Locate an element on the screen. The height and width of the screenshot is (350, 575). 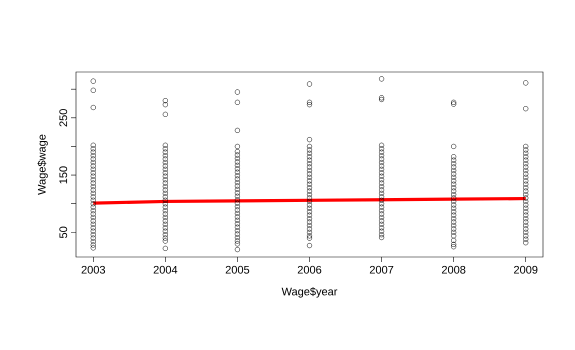
y-tick-label: 250 is located at coordinates (63, 117).